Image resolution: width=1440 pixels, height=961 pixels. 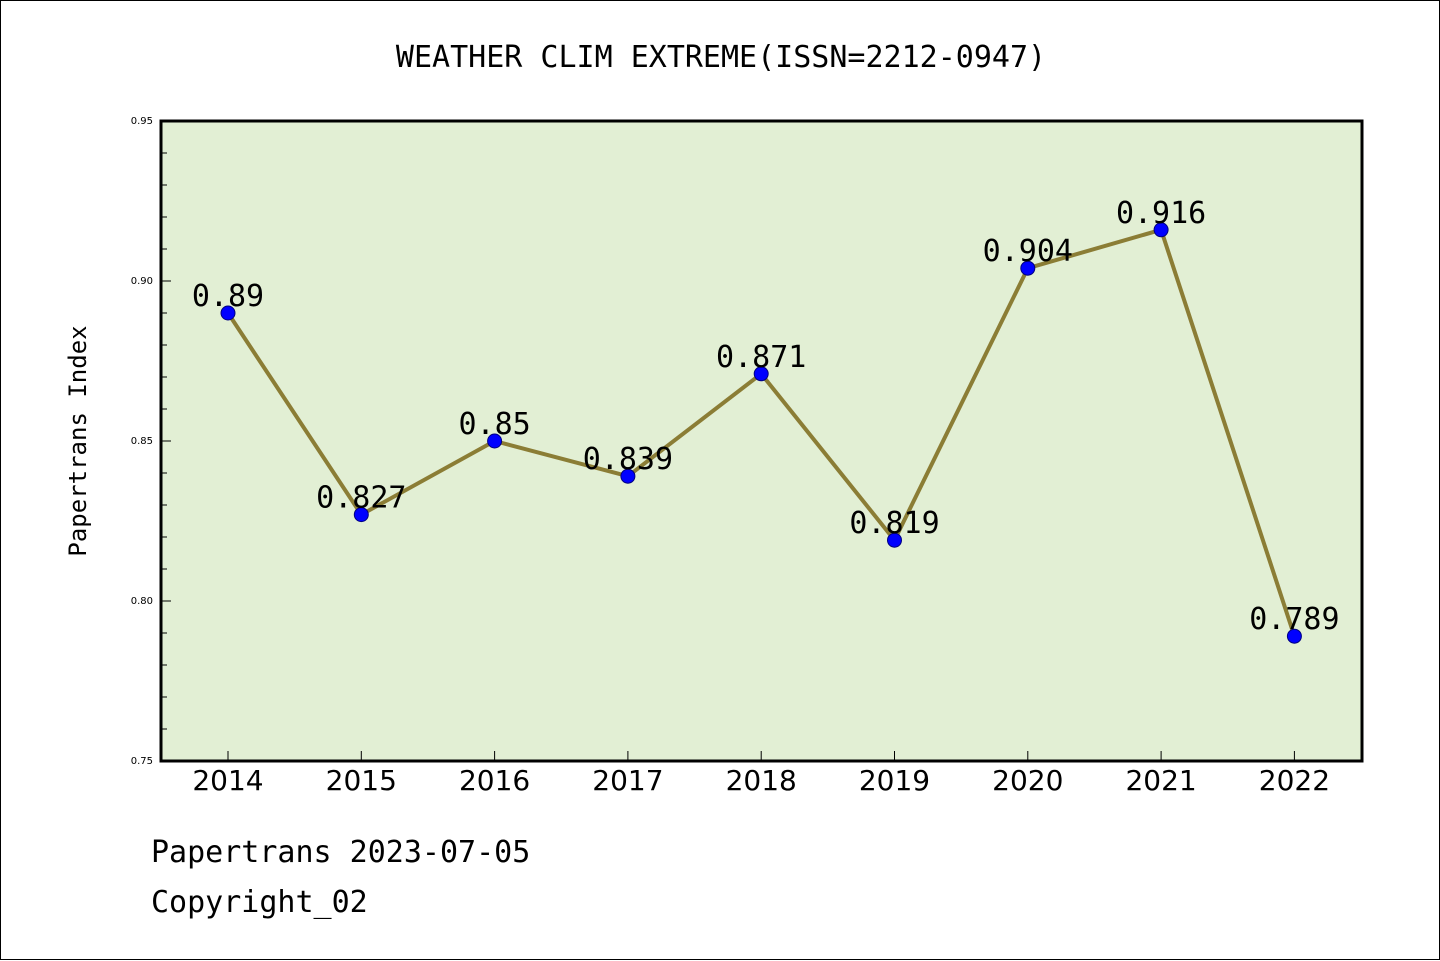 I want to click on x-tick-label: 2018, so click(x=761, y=780).